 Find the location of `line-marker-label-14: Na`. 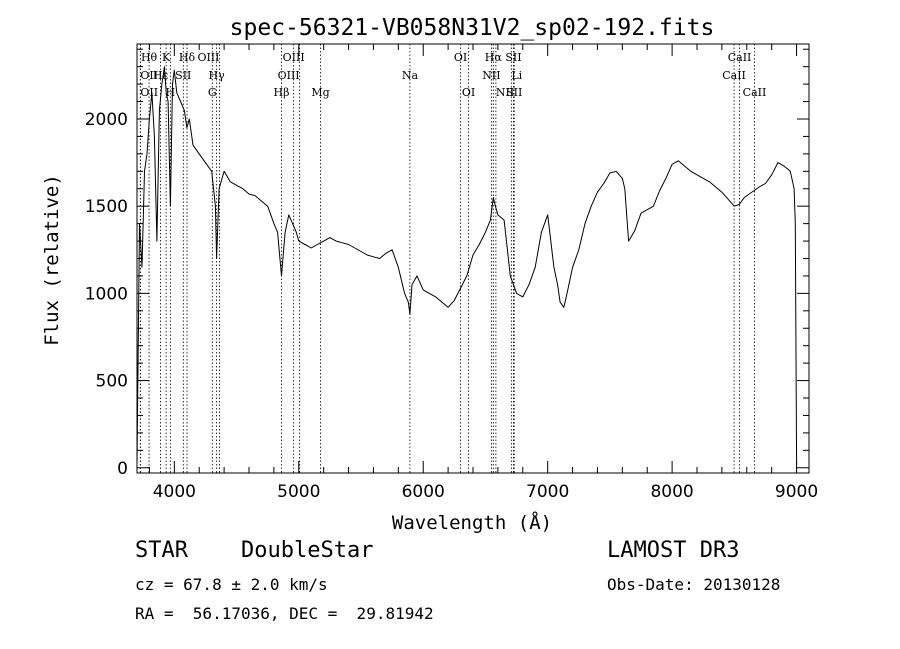

line-marker-label-14: Na is located at coordinates (410, 75).